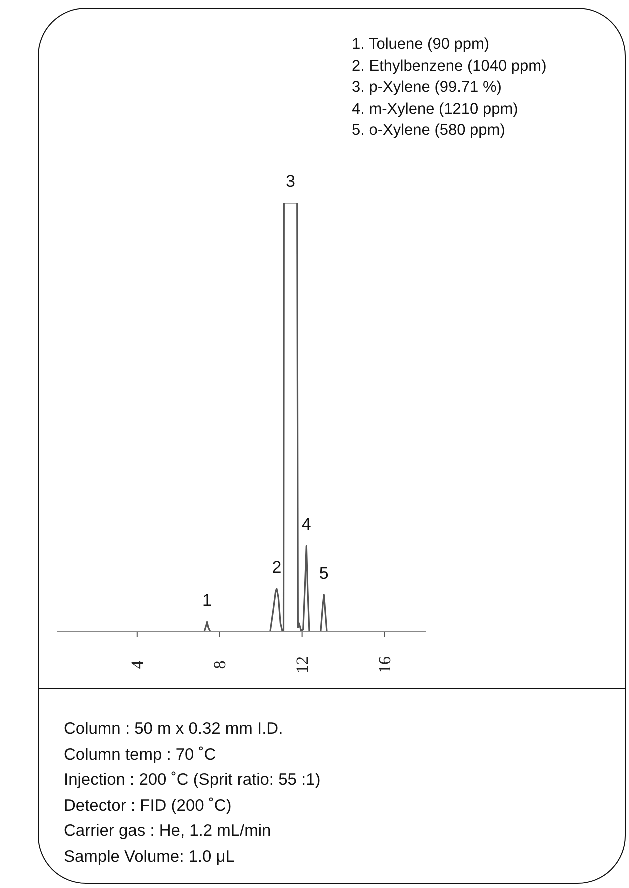 Image resolution: width=629 pixels, height=888 pixels. I want to click on annotation: 4, so click(307, 524).